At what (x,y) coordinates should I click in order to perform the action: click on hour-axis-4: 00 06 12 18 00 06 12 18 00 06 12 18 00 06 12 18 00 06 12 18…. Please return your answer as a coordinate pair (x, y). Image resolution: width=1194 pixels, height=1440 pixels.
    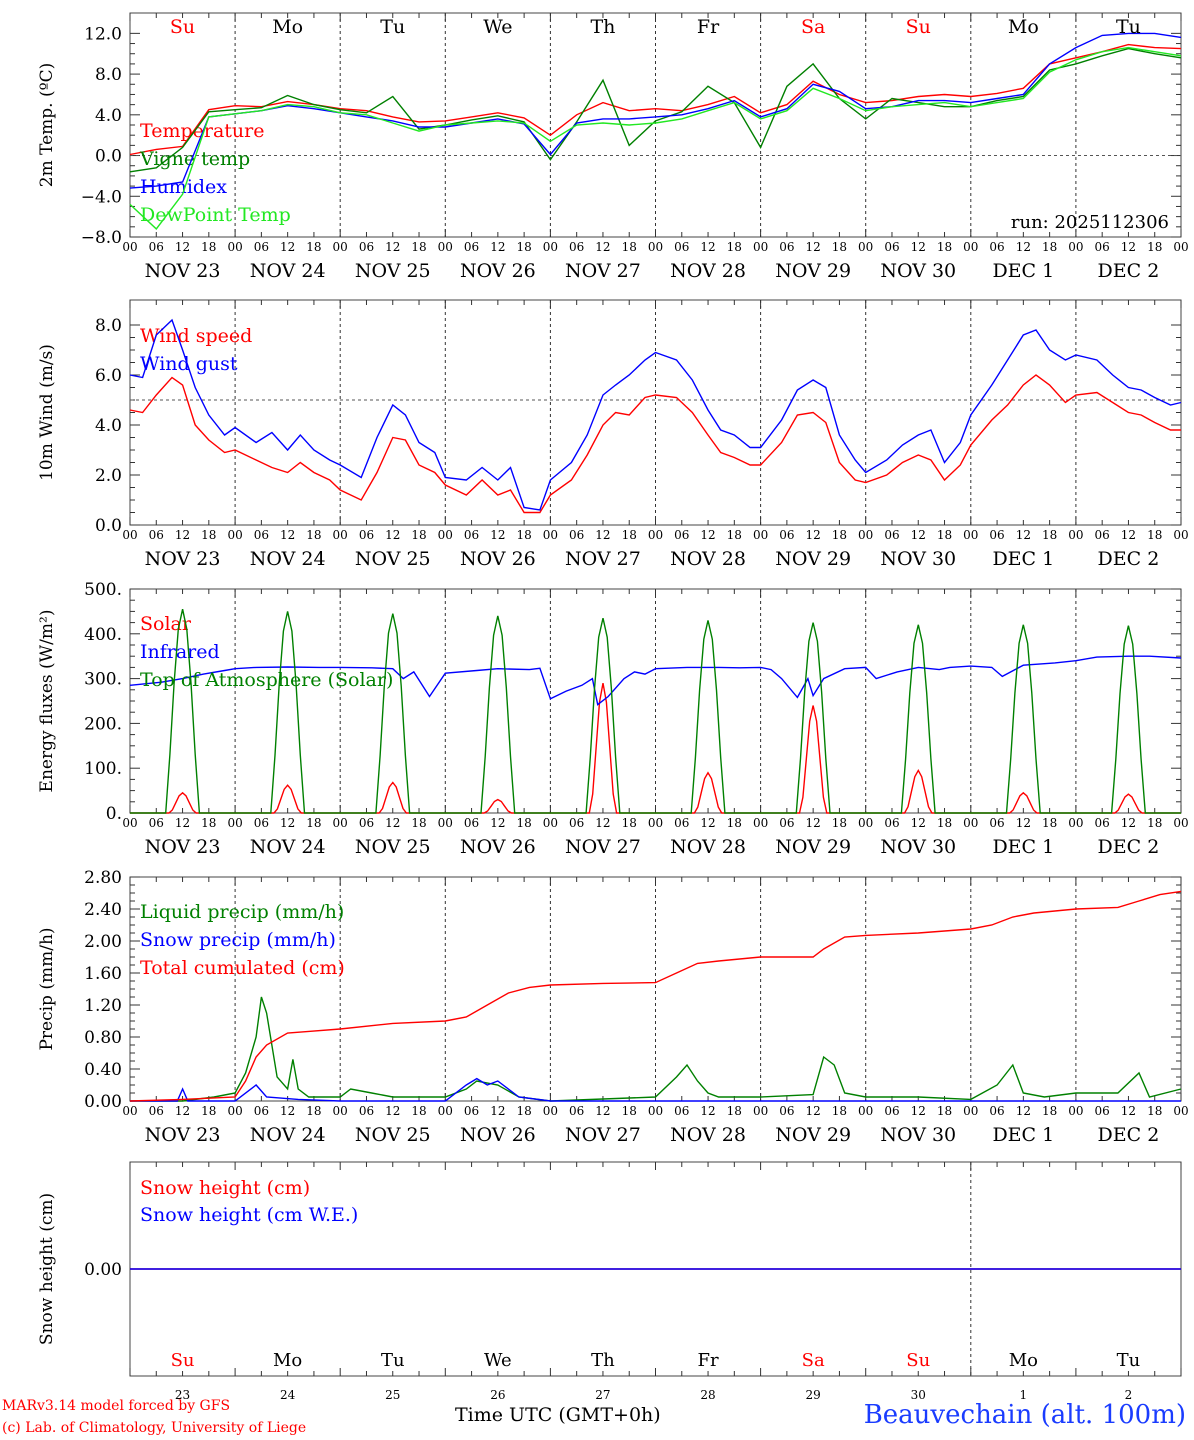
    Looking at the image, I should click on (655, 1125).